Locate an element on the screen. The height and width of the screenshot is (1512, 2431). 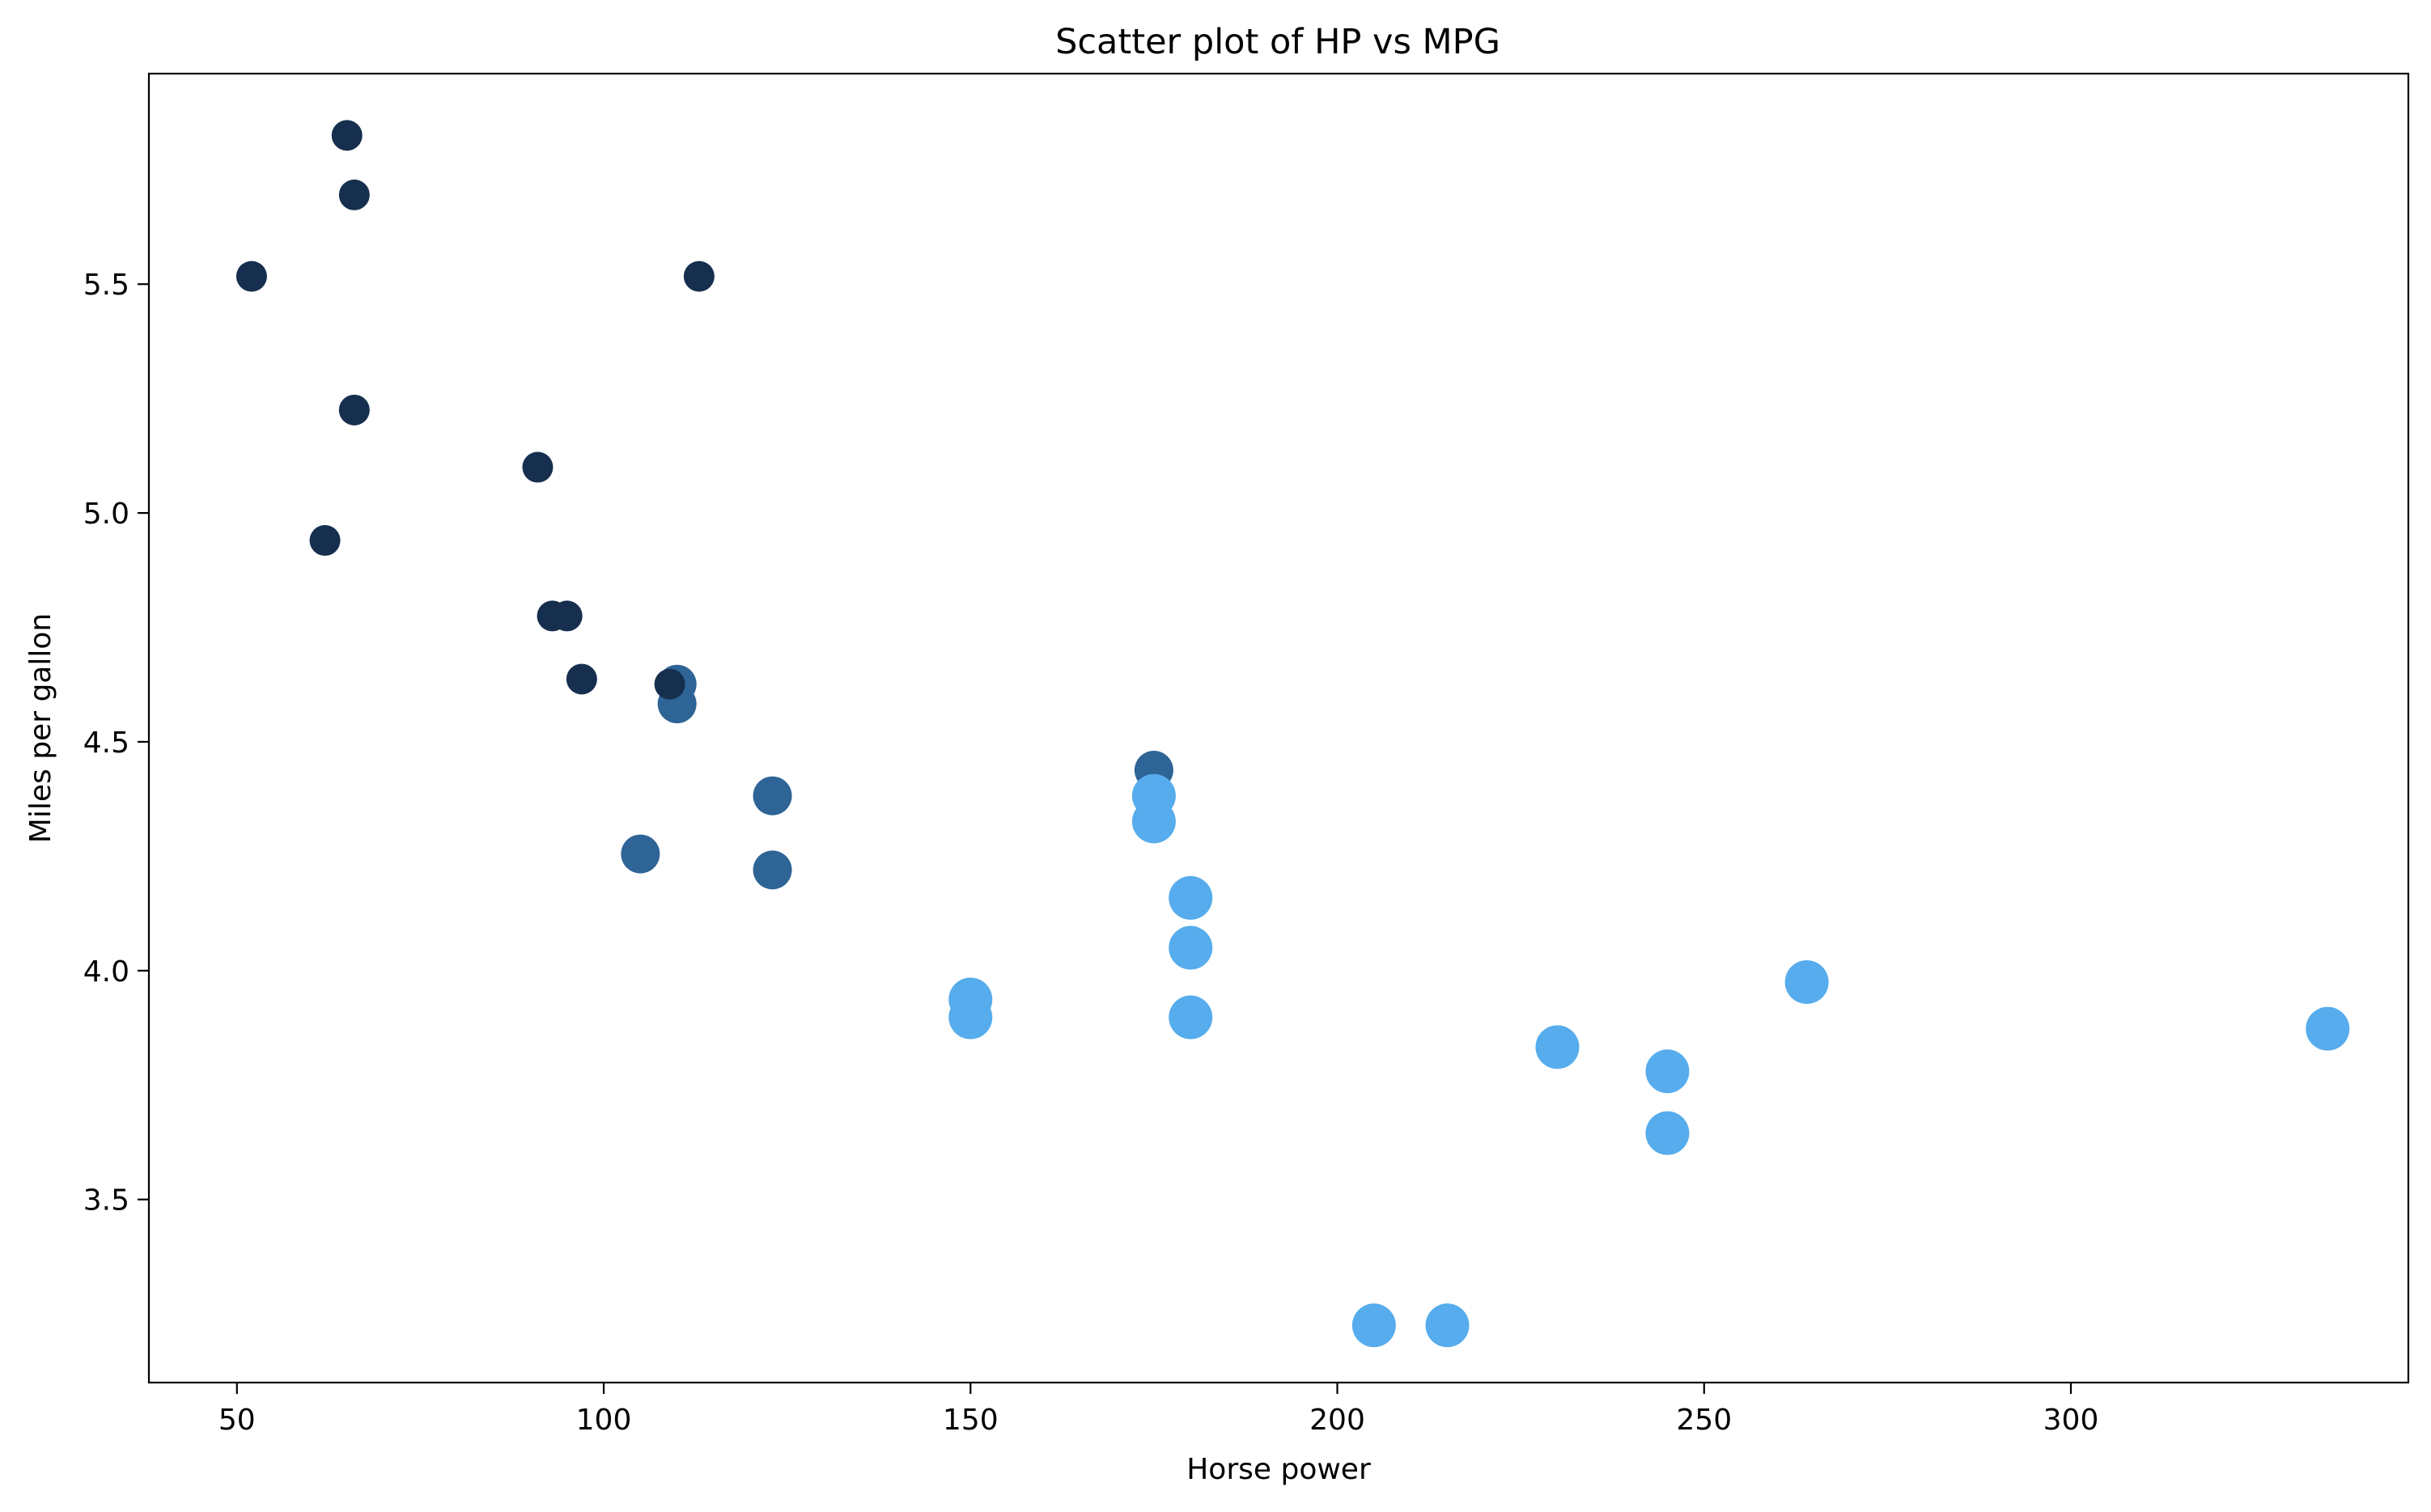
x-tick-label: 100 is located at coordinates (604, 1420).